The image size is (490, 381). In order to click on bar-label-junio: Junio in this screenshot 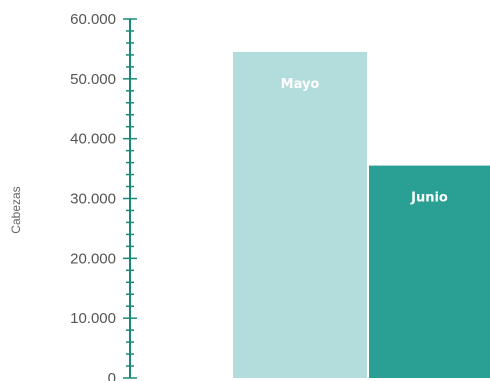, I will do `click(429, 198)`.